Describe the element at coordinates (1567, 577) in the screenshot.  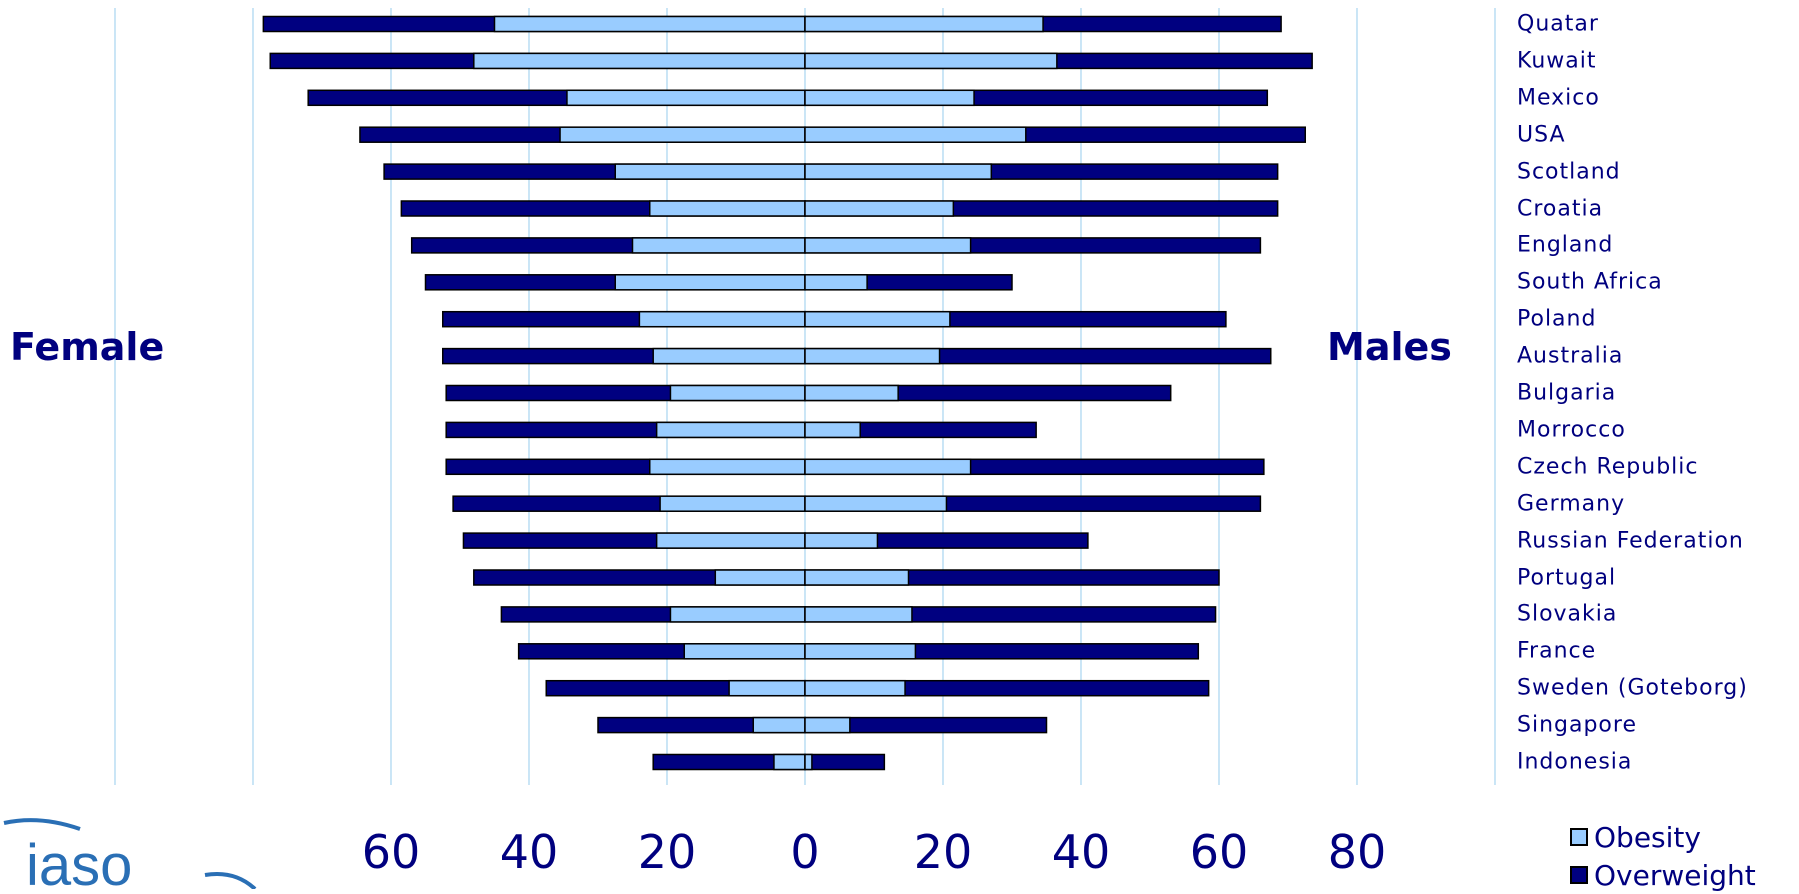
I see `category-label: Portugal` at that location.